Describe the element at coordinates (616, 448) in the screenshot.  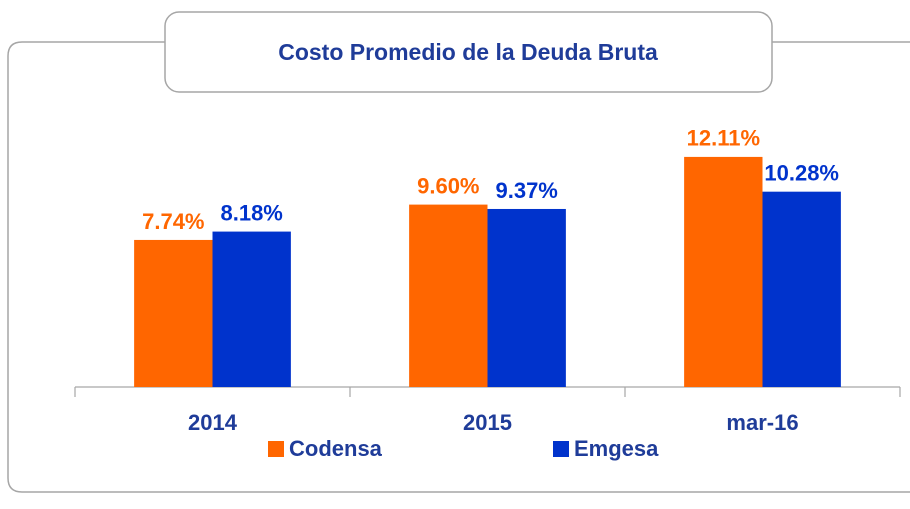
I see `legend-label: Emgesa` at that location.